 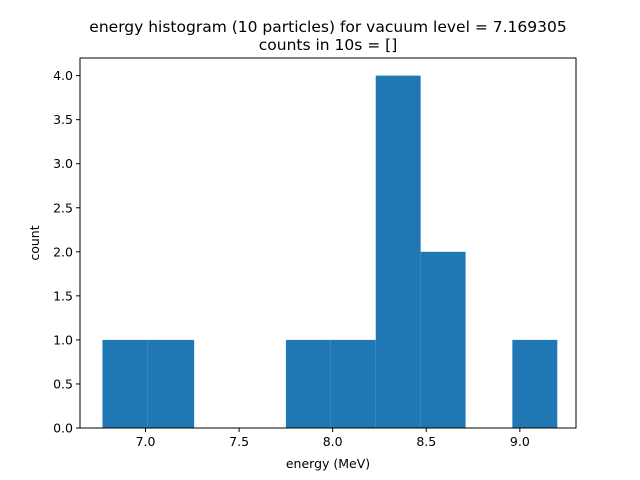 I want to click on x-tick-label: 7.5, so click(x=239, y=441).